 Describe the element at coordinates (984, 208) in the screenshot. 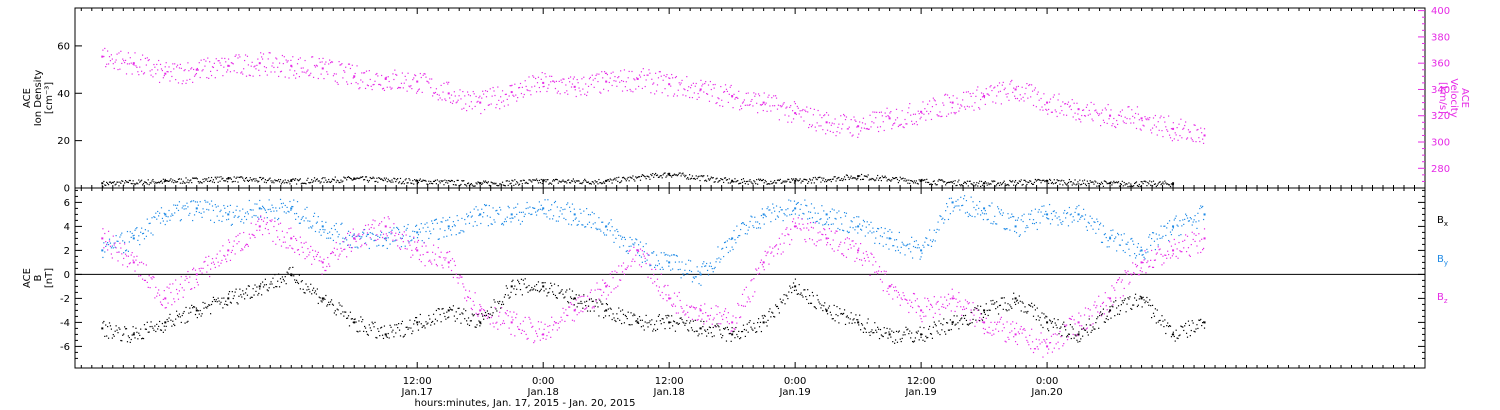

I see `by-point` at that location.